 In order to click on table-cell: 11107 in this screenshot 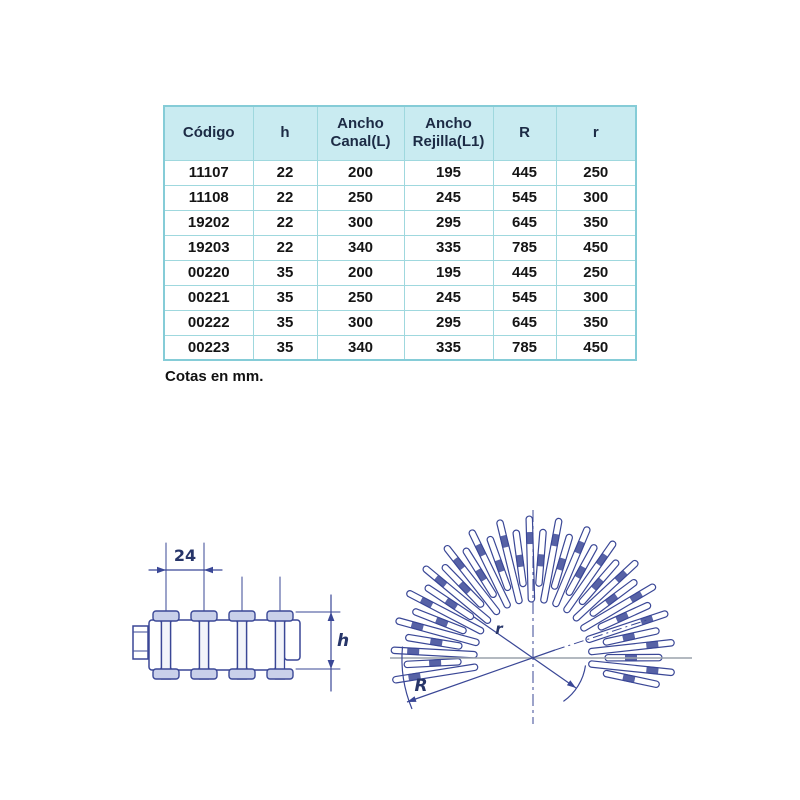, I will do `click(208, 172)`.